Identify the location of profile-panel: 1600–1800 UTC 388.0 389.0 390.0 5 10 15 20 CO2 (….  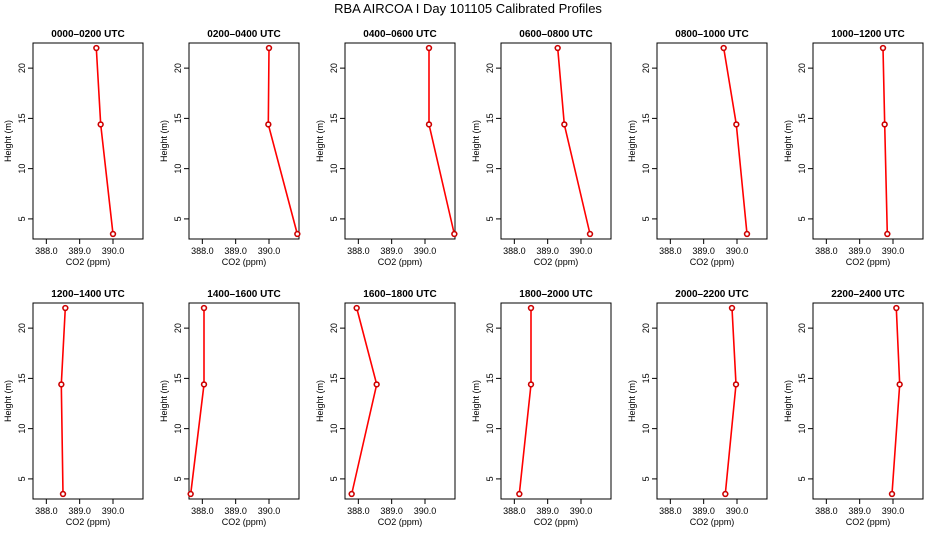
(385, 408).